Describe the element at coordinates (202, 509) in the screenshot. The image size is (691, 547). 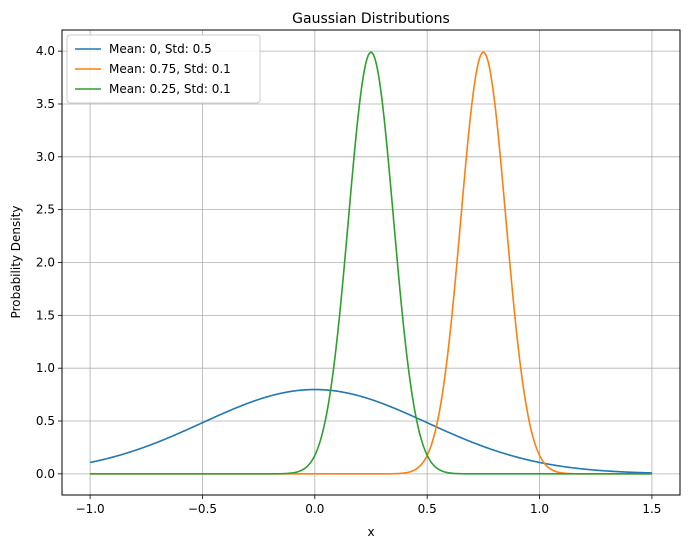
I see `x-tick-label: −0.5` at that location.